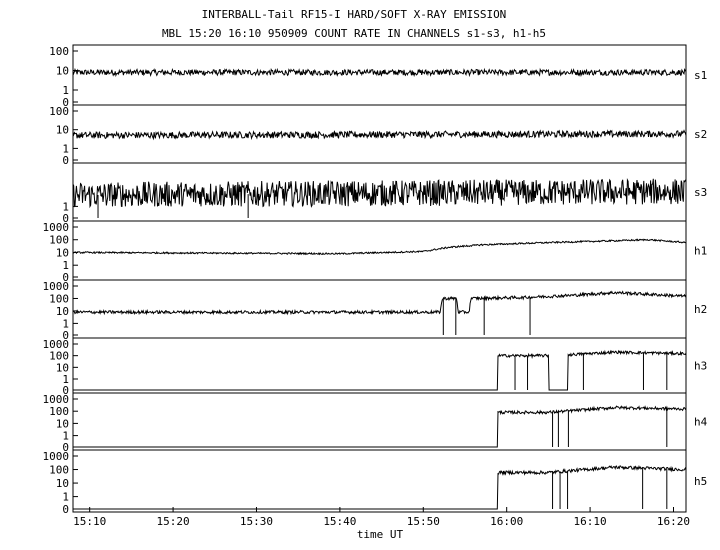 Image resolution: width=720 pixels, height=550 pixels. I want to click on panel-s2: 100 10 10 s2, so click(378, 135).